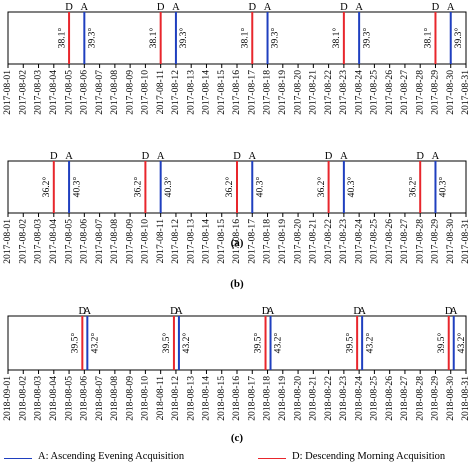 The height and width of the screenshot is (470, 474). Describe the element at coordinates (450, 398) in the screenshot. I see `x-tick-label: 2018-08-30` at that location.